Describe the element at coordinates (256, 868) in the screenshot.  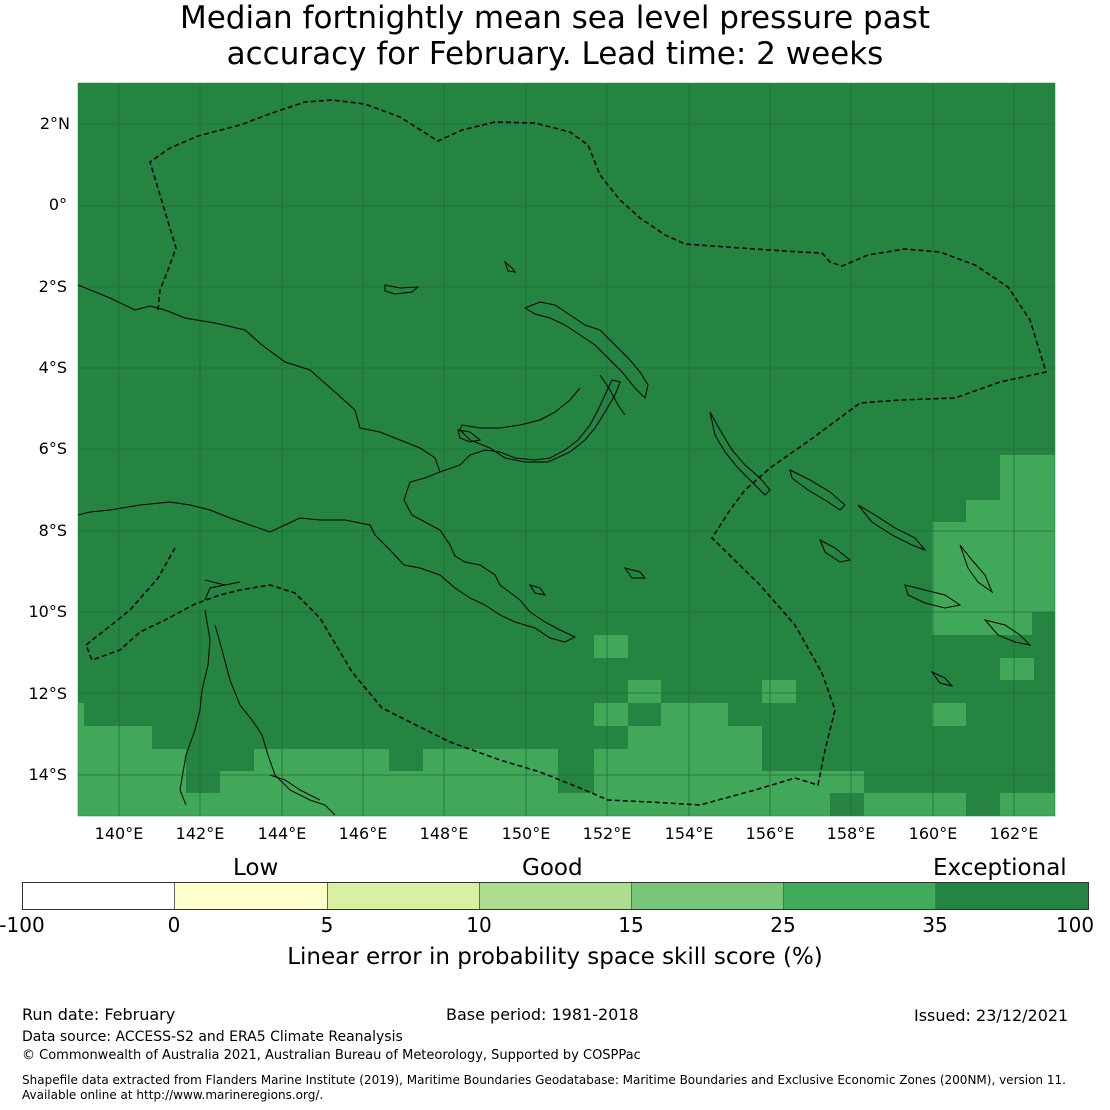
I see `category-low: Low` at that location.